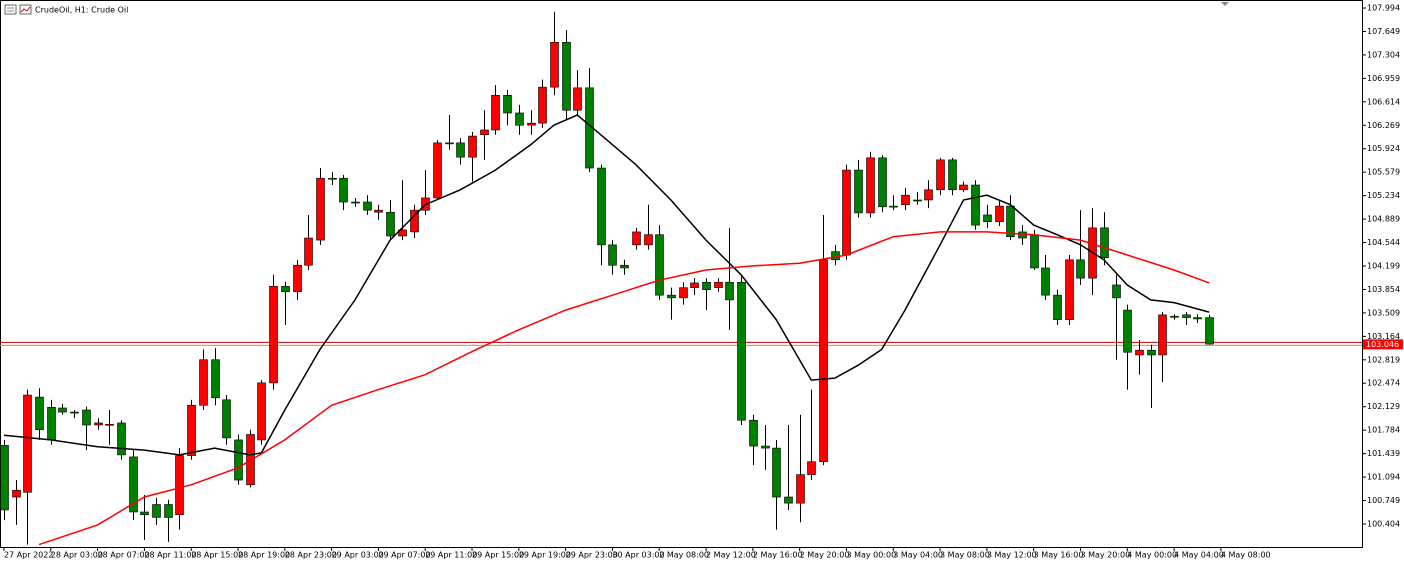  I want to click on x-tick-label: 4 May 00:00, so click(1152, 555).